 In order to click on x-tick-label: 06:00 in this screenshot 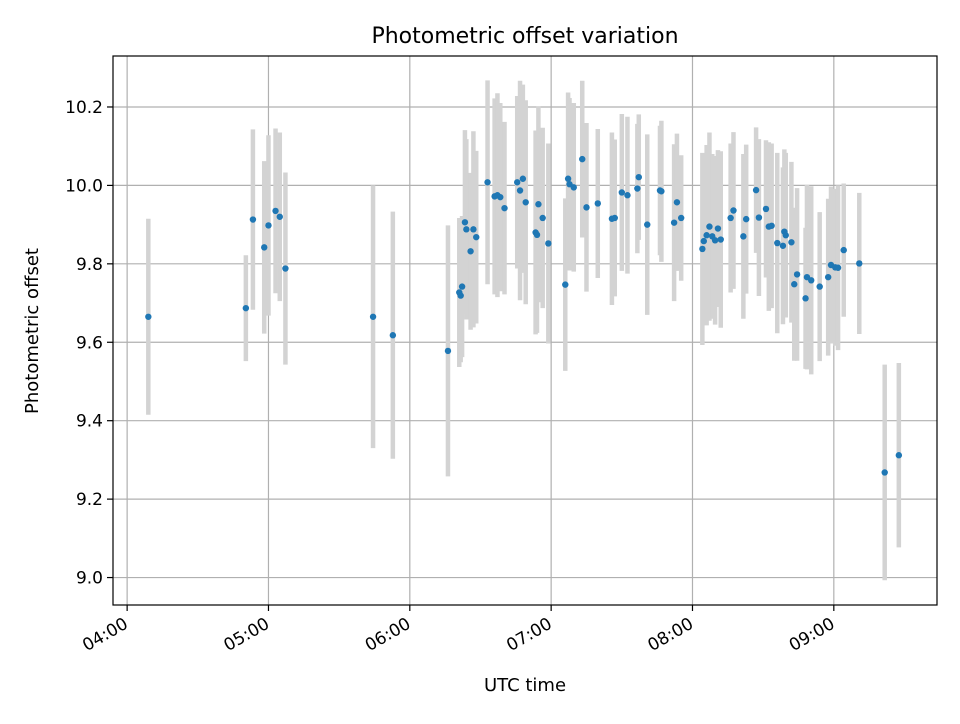, I will do `click(388, 635)`.